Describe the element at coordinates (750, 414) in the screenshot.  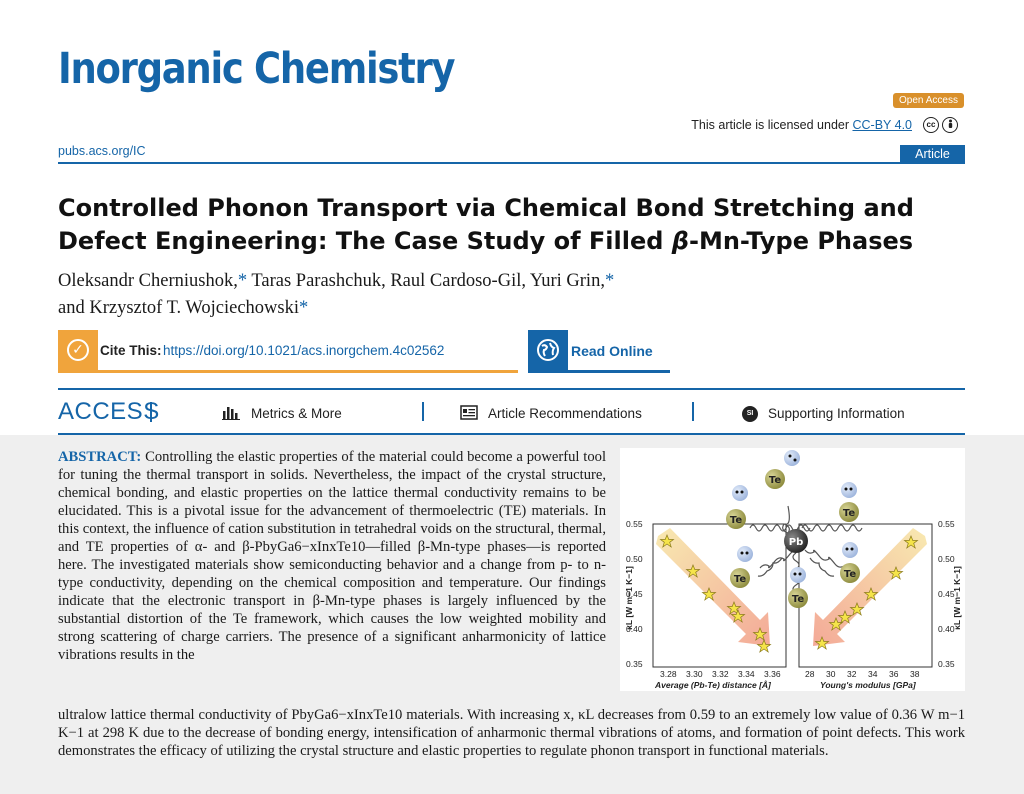
I see `supporting-info-icon: SI` at that location.